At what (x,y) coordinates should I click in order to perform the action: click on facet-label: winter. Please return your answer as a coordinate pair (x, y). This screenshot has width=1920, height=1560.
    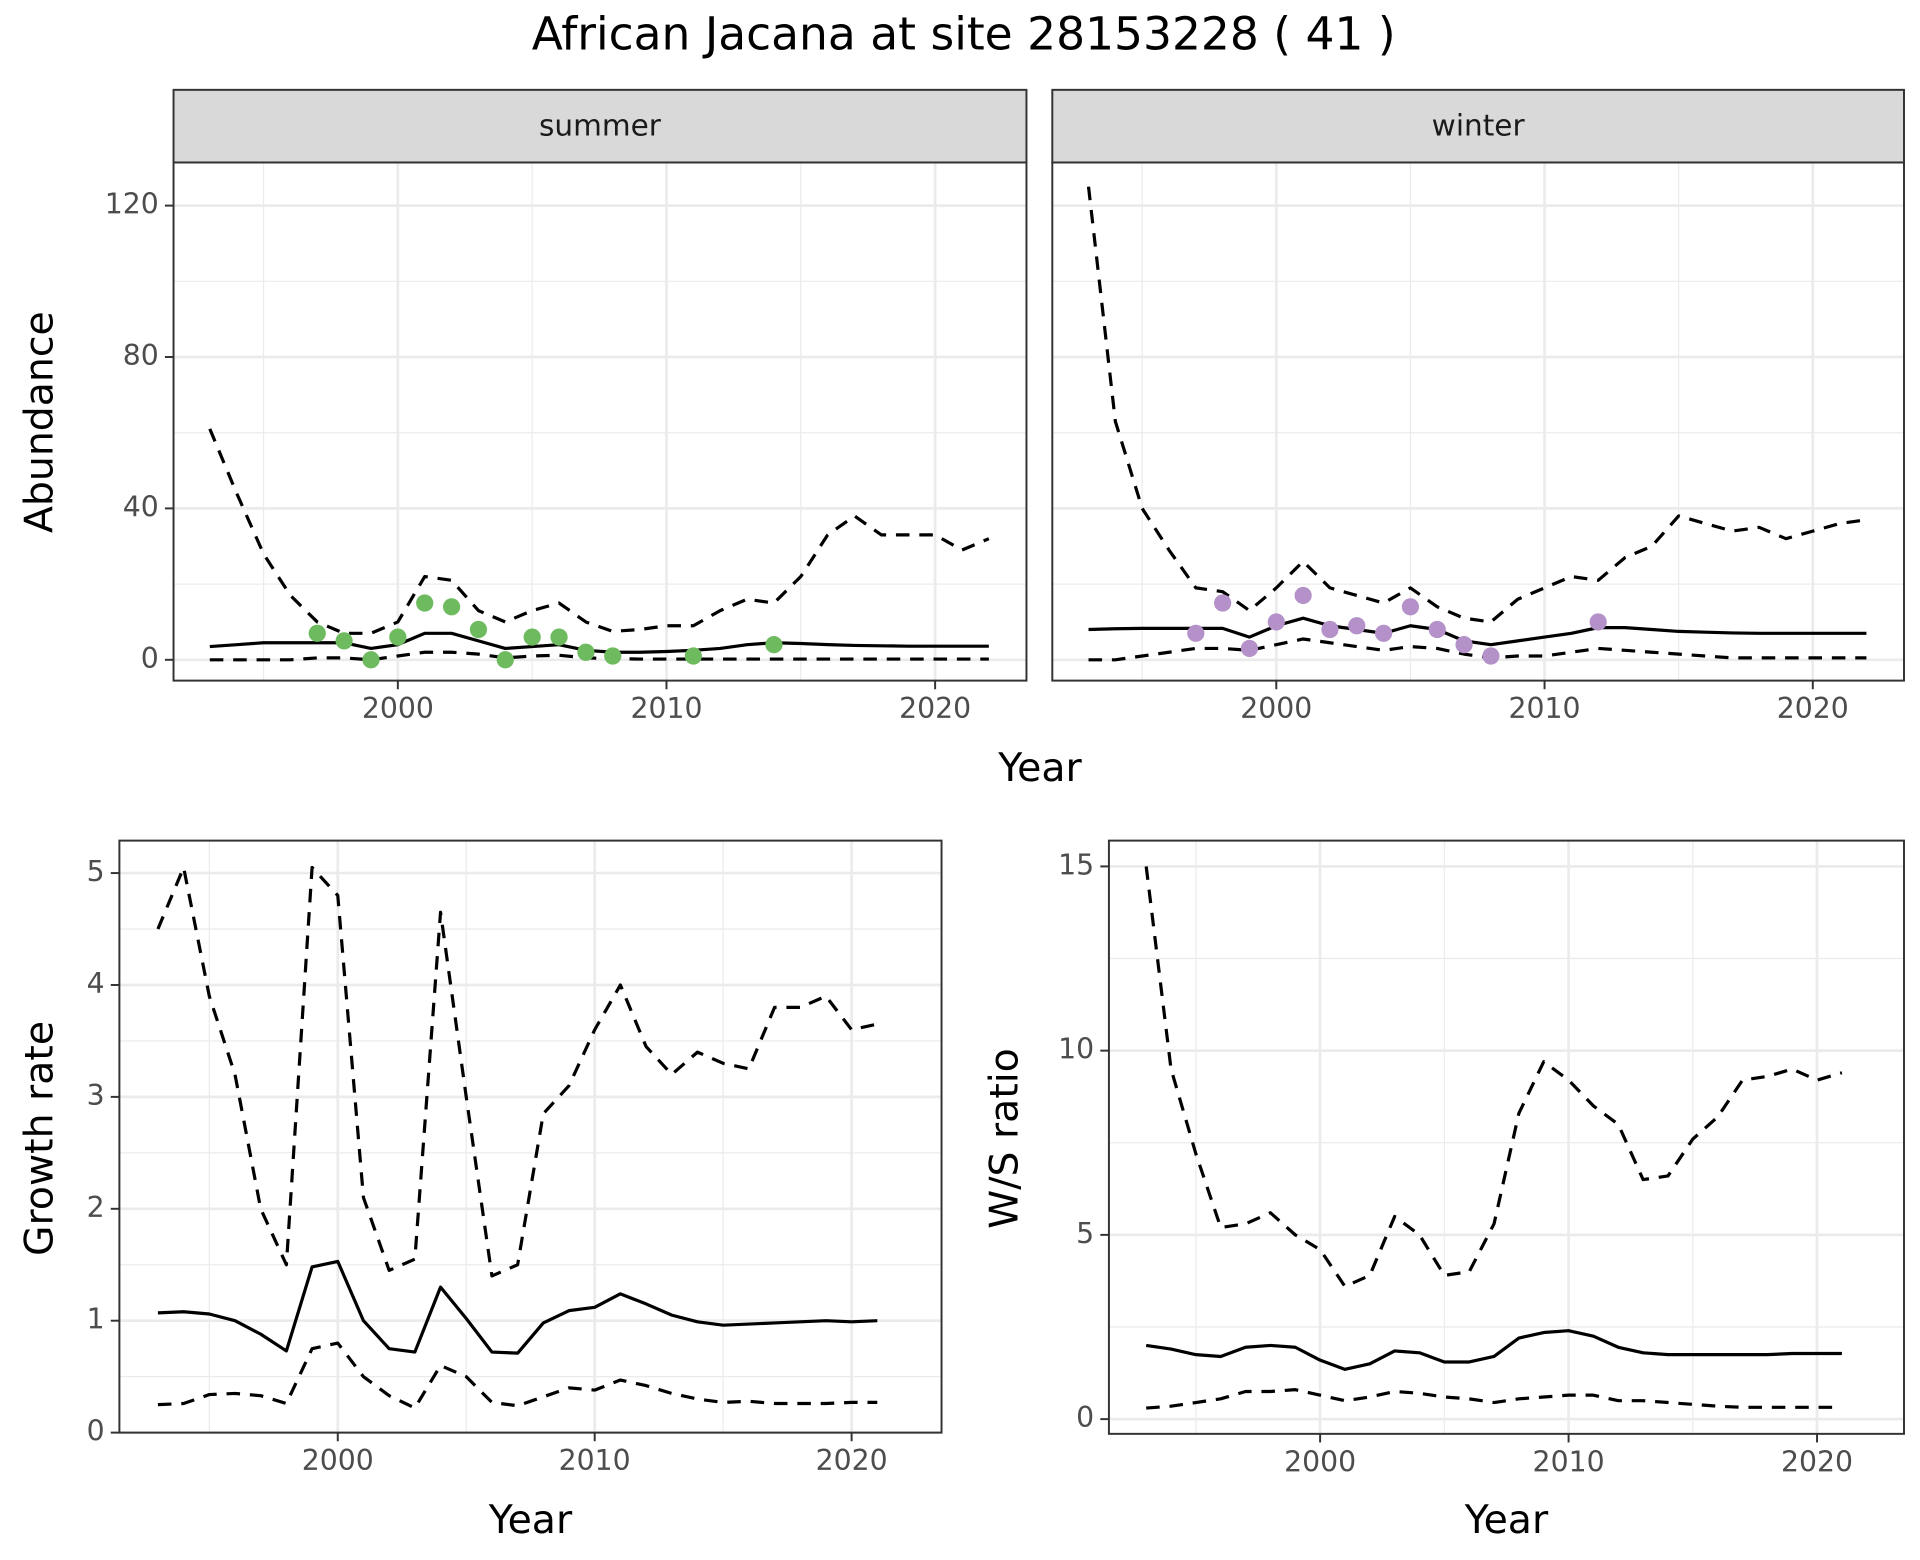
    Looking at the image, I should click on (1479, 125).